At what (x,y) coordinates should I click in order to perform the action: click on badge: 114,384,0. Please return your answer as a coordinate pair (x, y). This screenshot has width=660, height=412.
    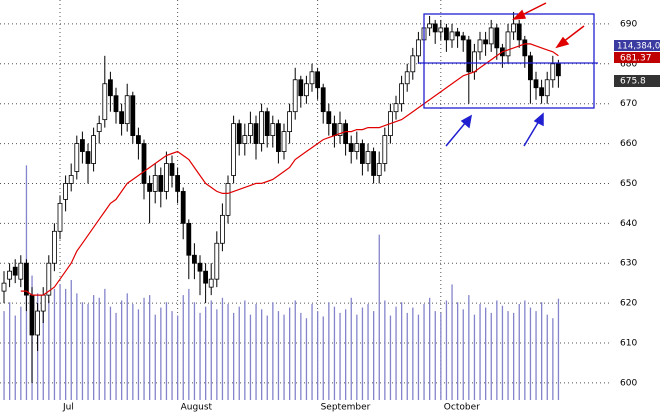
    Looking at the image, I should click on (638, 47).